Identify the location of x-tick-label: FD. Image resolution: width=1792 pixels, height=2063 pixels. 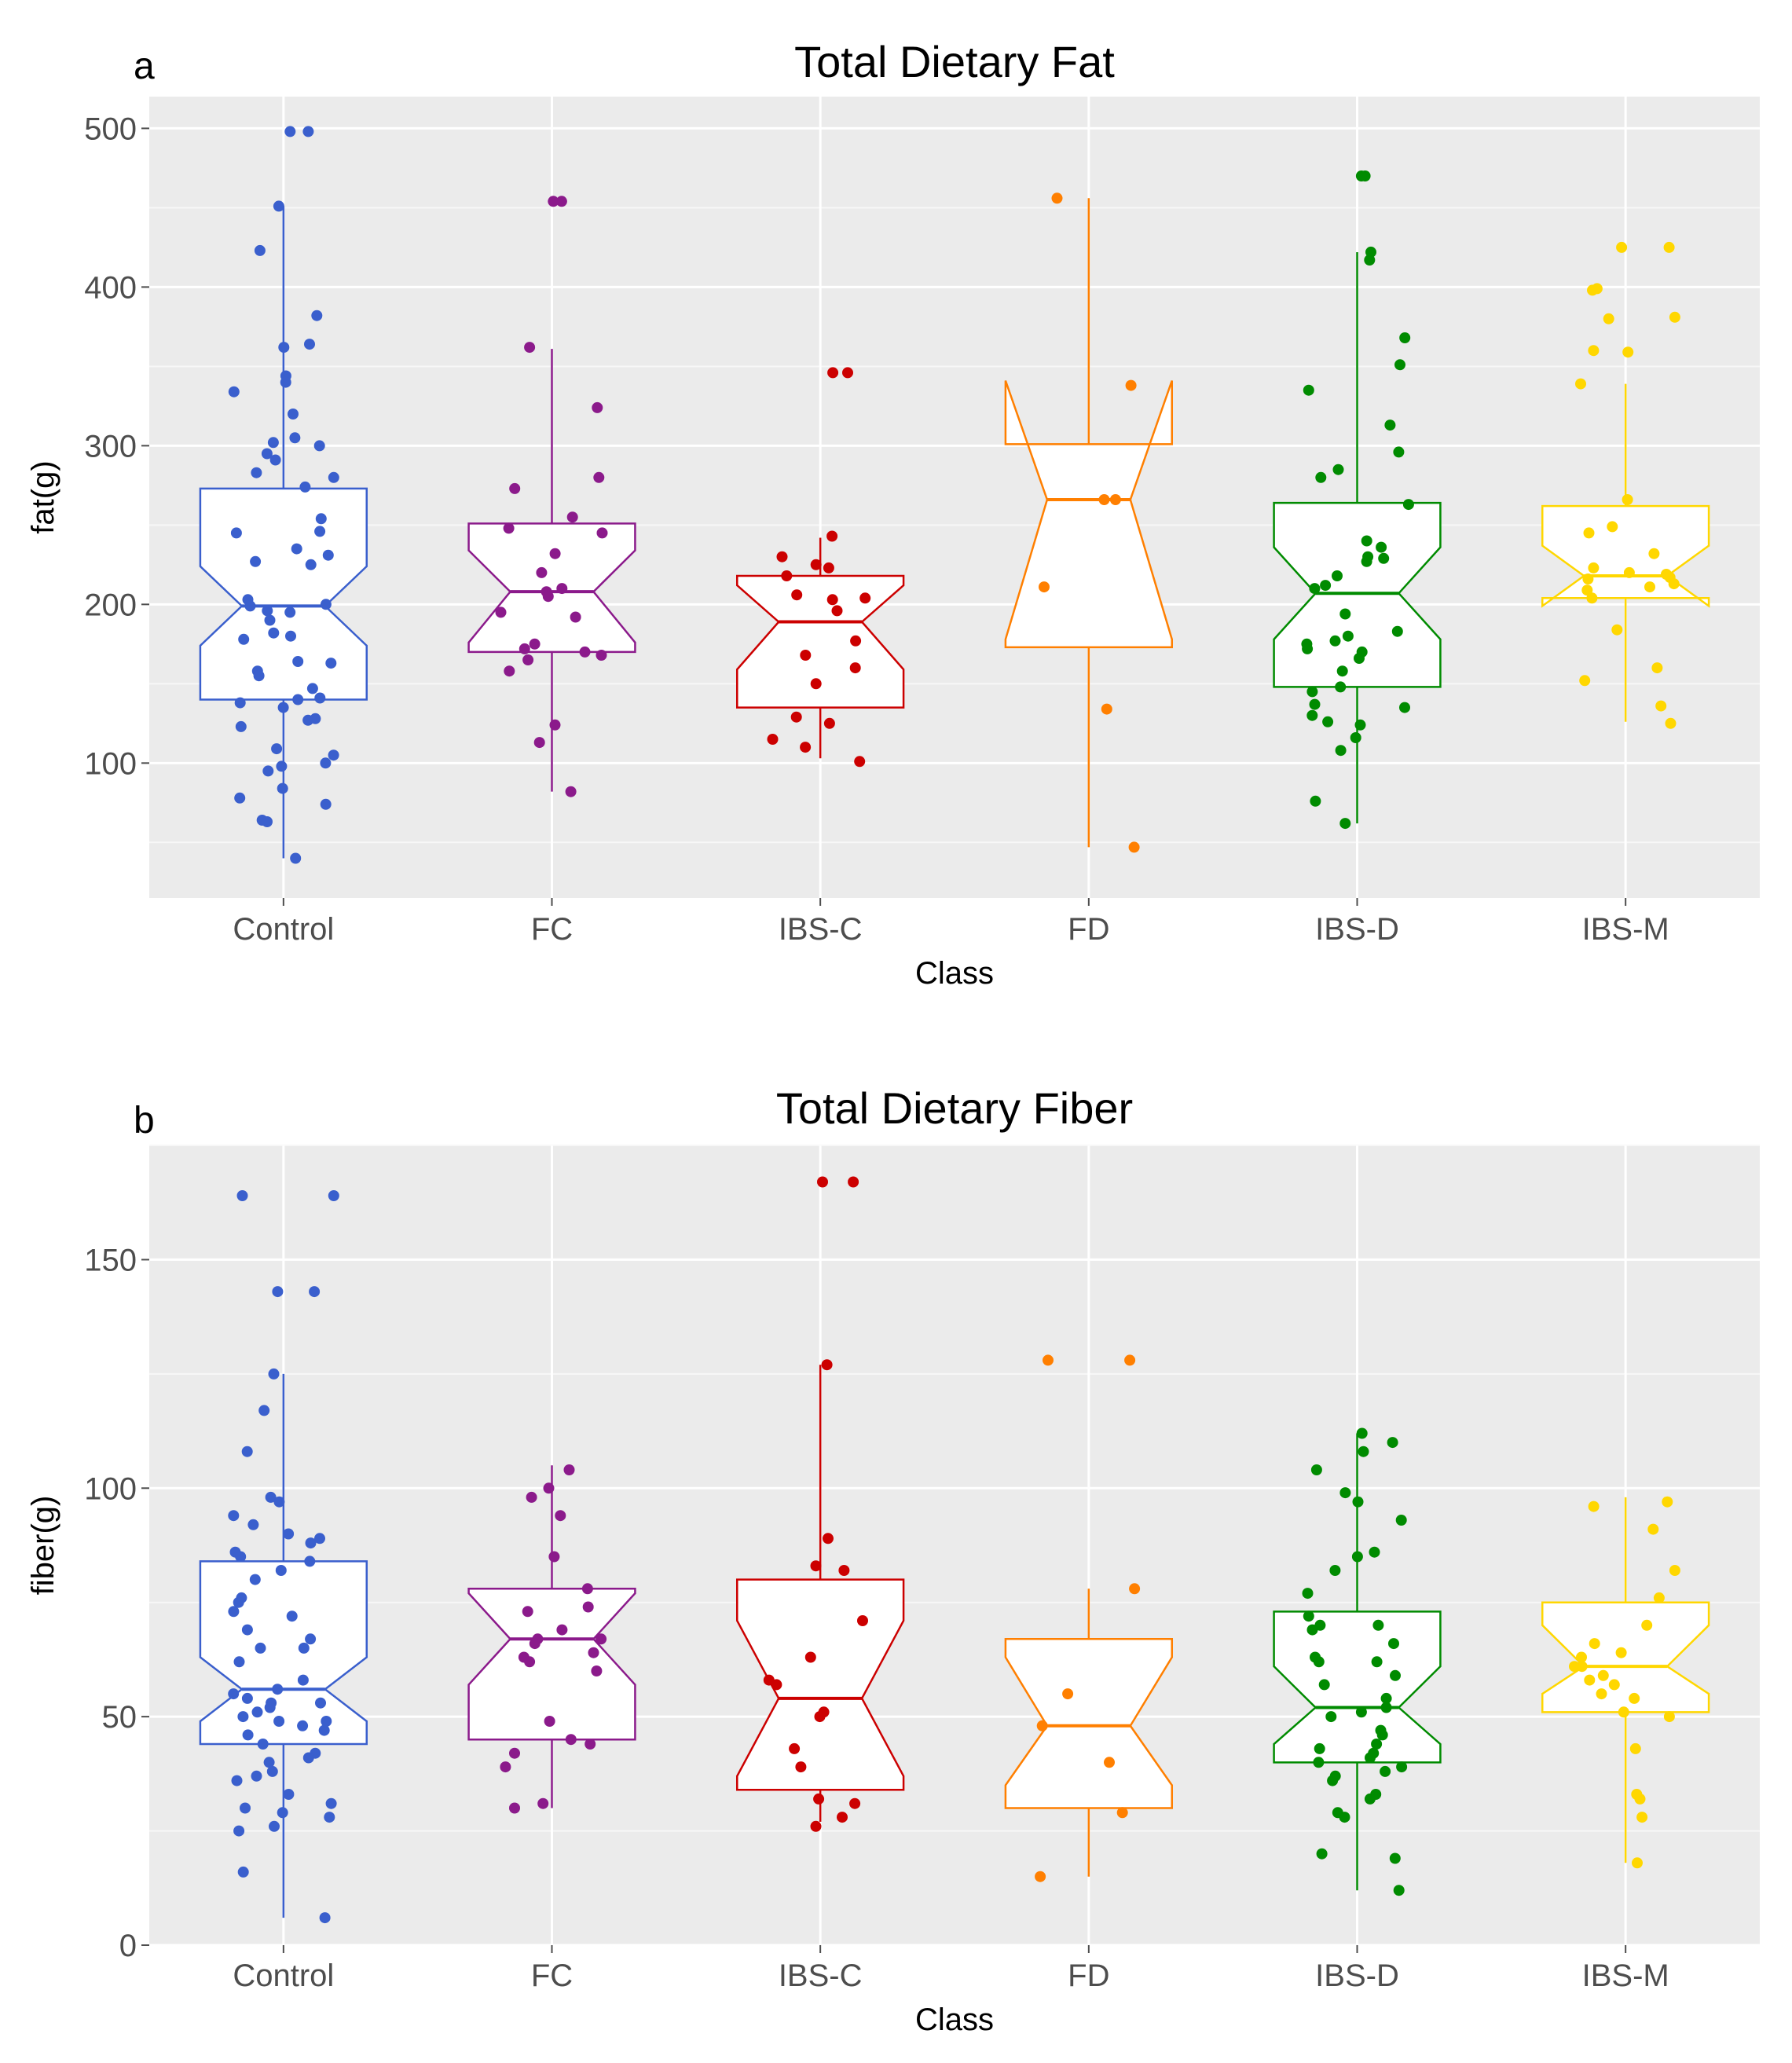
(1088, 1976).